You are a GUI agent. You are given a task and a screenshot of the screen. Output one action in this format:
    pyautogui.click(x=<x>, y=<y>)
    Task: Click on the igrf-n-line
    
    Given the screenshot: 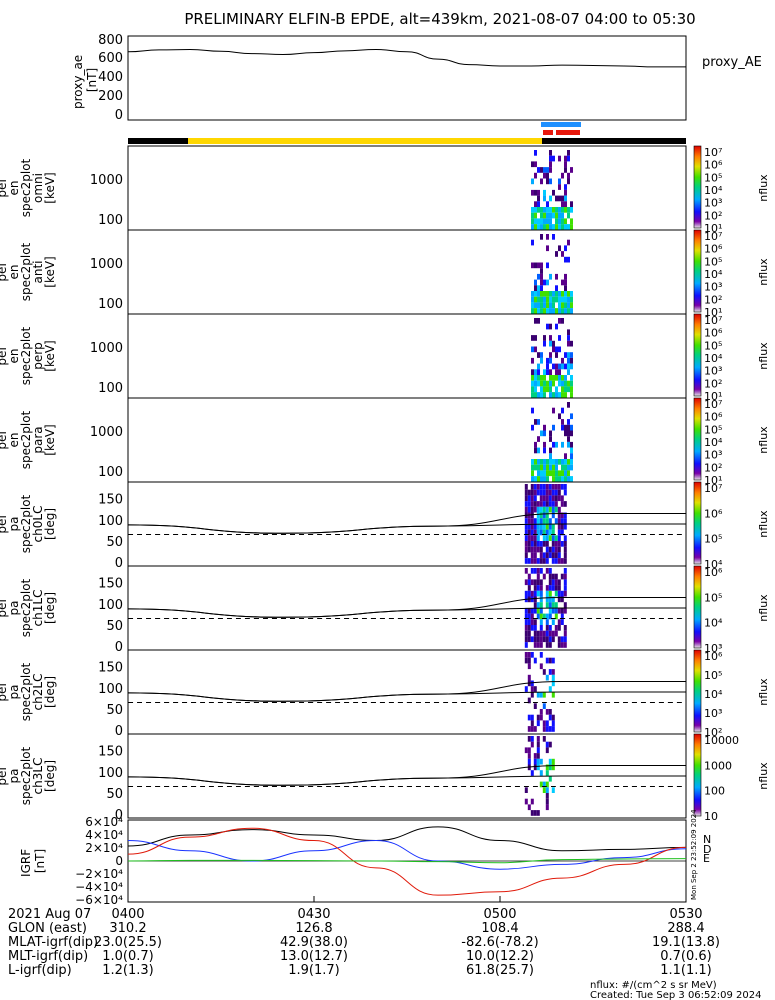 What is the action you would take?
    pyautogui.click(x=407, y=839)
    